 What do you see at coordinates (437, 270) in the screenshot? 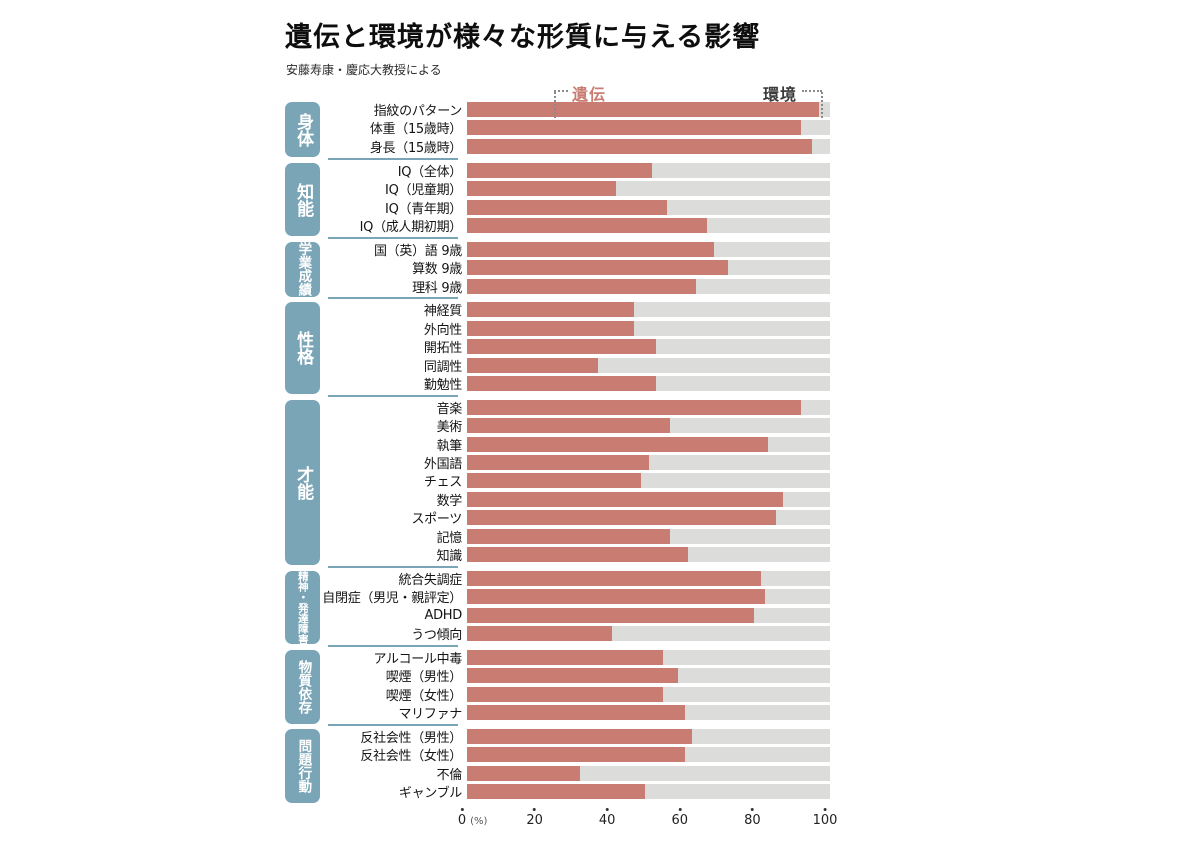
I see `trait-label: 算数 9歳` at bounding box center [437, 270].